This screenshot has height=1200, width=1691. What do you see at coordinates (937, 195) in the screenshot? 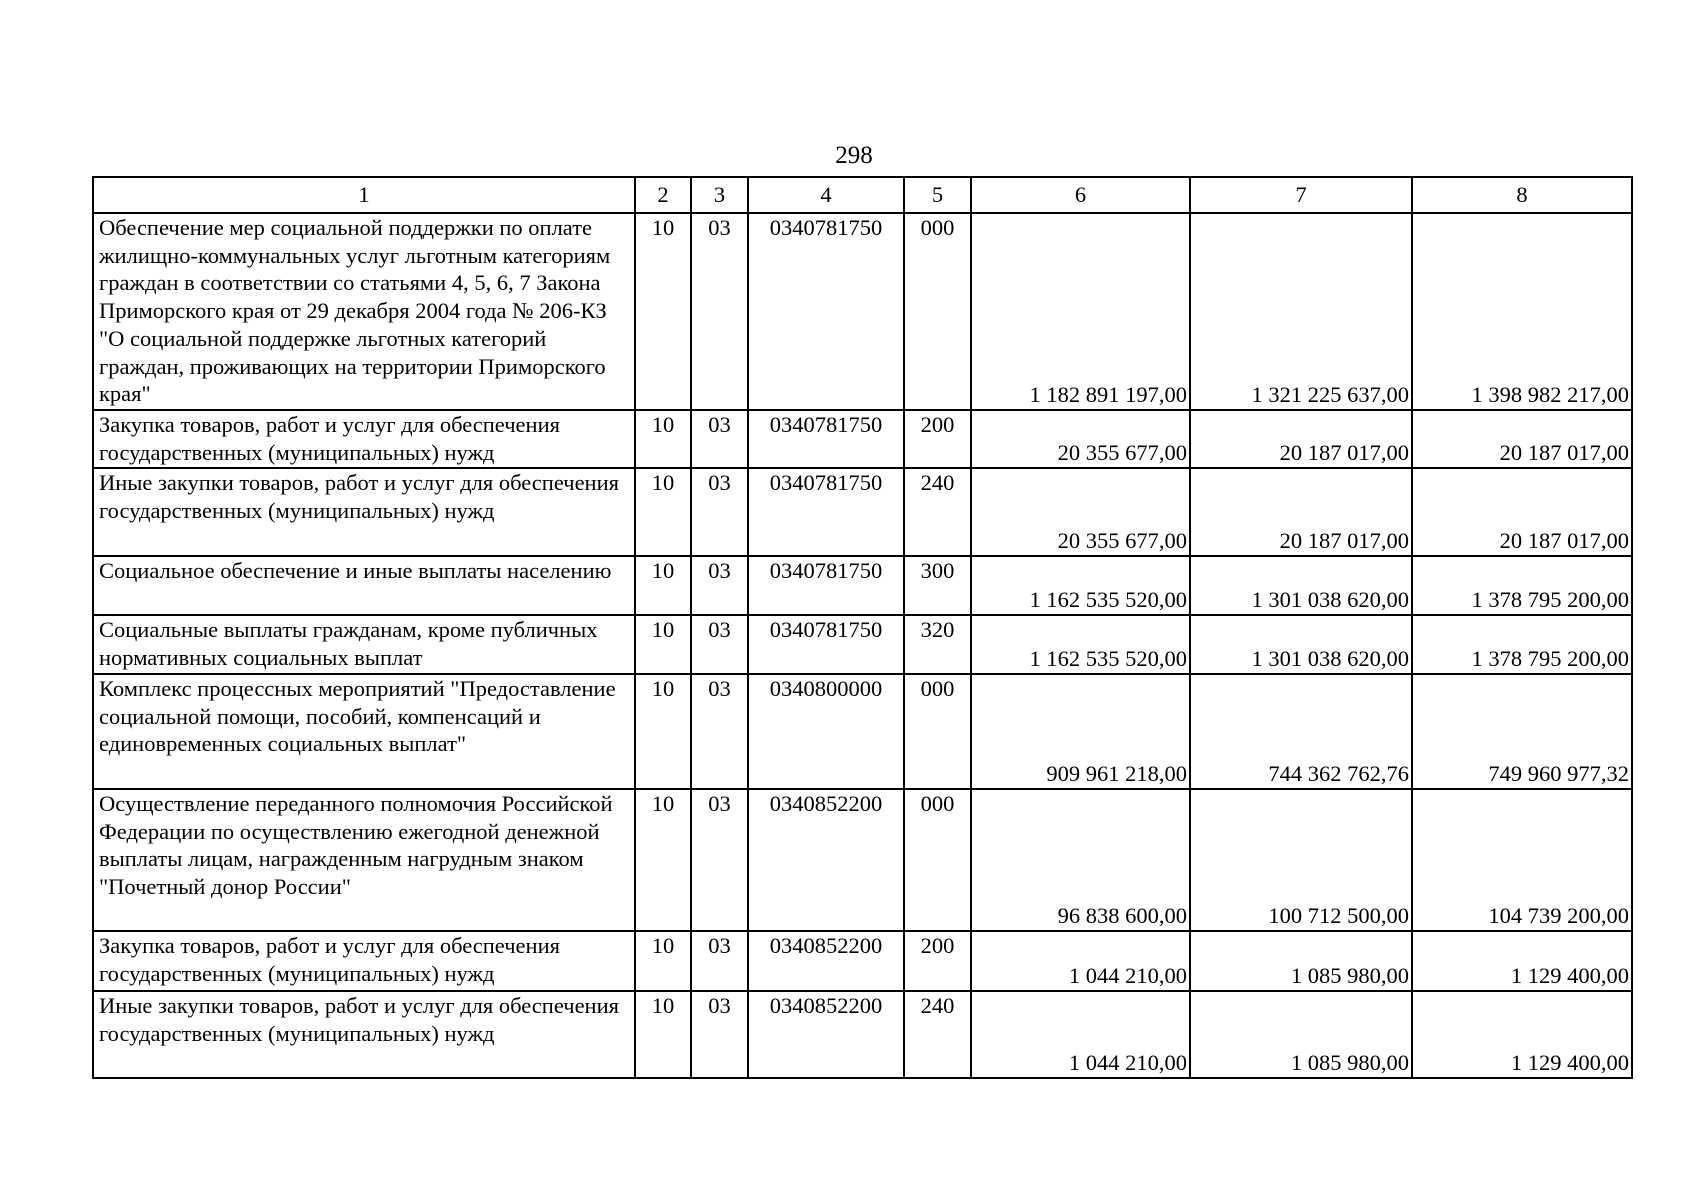
I see `header-cell: 5` at bounding box center [937, 195].